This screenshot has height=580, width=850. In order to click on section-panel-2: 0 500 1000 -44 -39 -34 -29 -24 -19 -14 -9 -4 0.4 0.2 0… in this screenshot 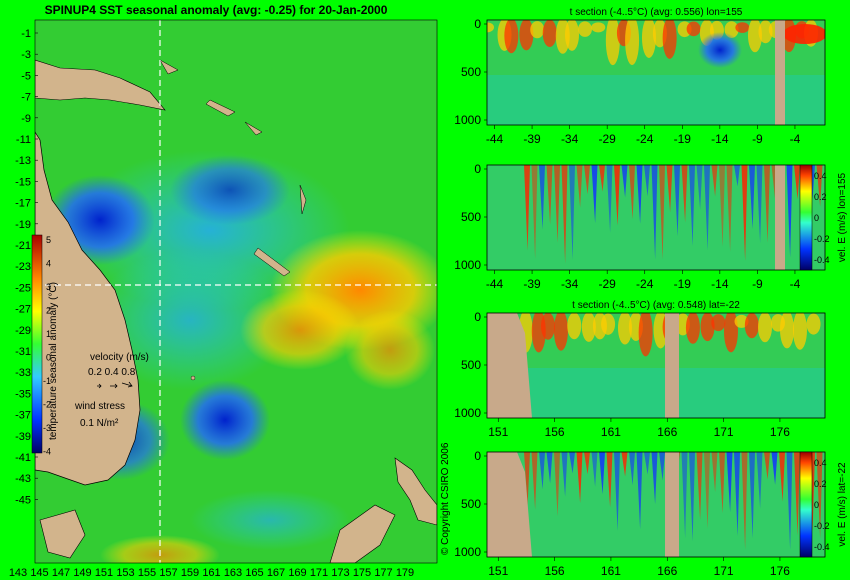, I will do `click(651, 226)`.